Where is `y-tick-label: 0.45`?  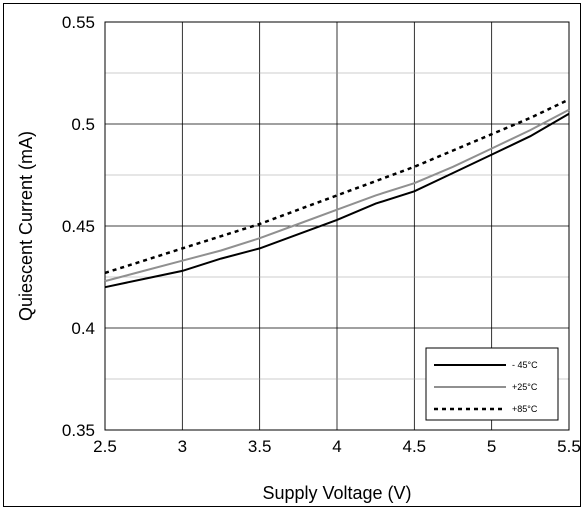
y-tick-label: 0.45 is located at coordinates (78, 226).